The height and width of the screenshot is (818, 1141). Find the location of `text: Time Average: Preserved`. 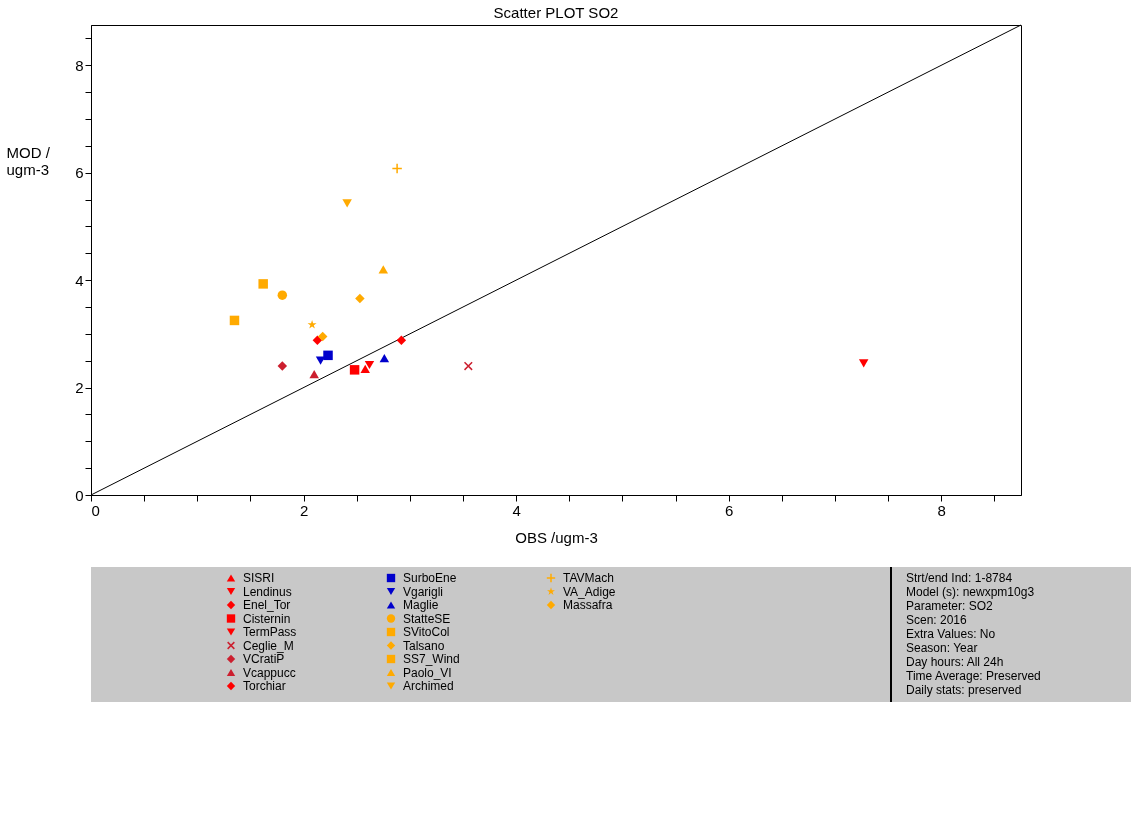

text: Time Average: Preserved is located at coordinates (973, 676).